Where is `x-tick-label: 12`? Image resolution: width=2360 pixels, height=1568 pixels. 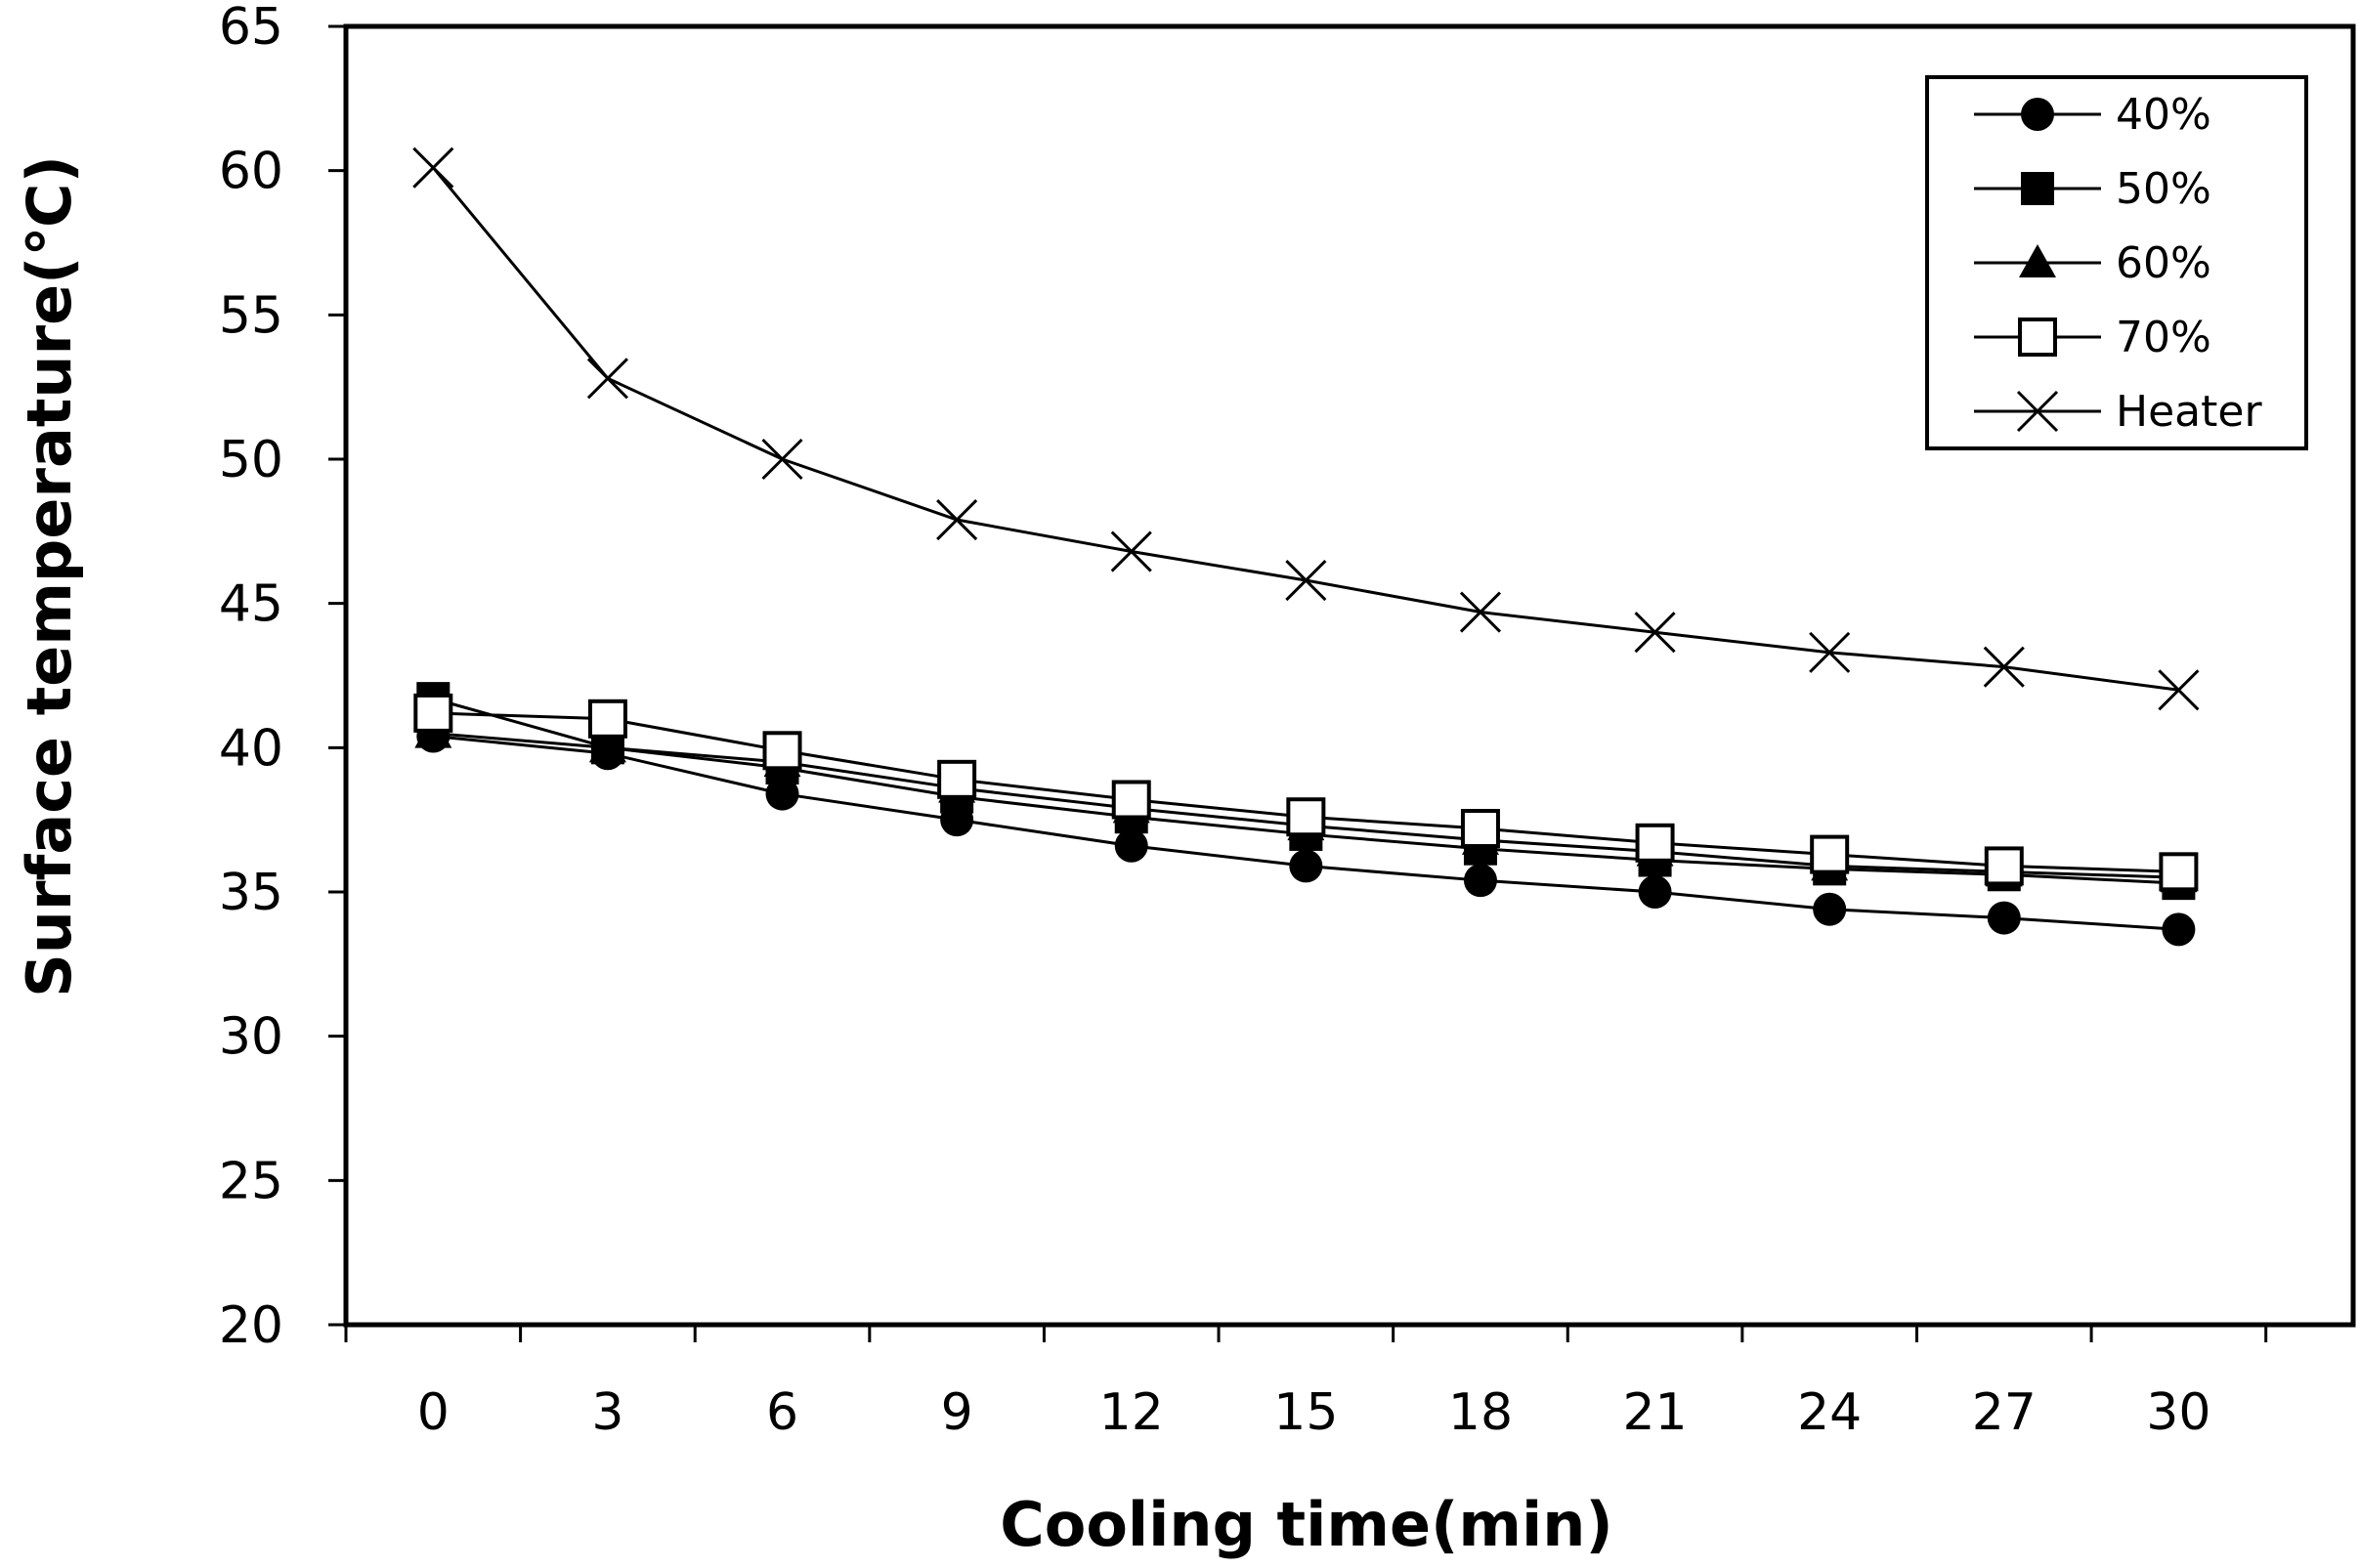
x-tick-label: 12 is located at coordinates (1132, 1412).